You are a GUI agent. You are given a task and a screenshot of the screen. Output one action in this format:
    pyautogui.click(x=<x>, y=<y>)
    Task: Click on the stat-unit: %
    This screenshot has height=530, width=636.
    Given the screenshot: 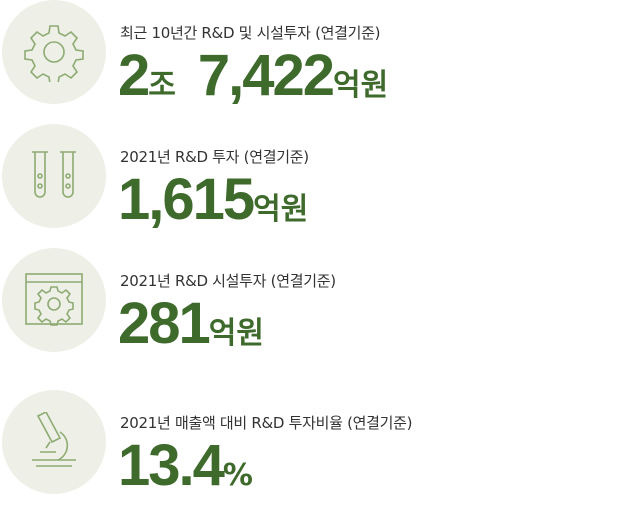 What is the action you would take?
    pyautogui.click(x=237, y=475)
    